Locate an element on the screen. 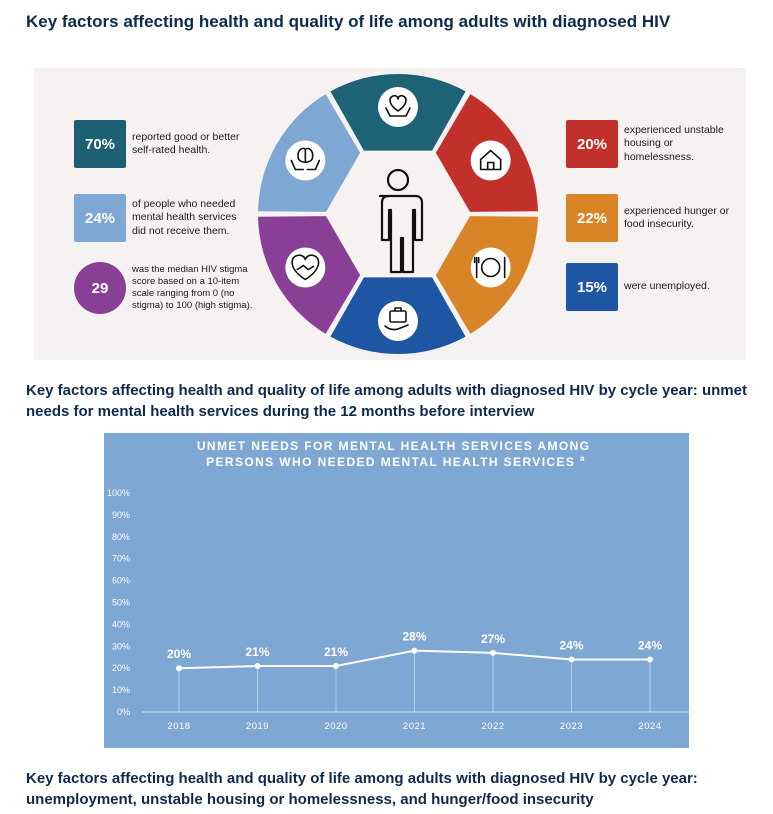  house-icon is located at coordinates (490, 160).